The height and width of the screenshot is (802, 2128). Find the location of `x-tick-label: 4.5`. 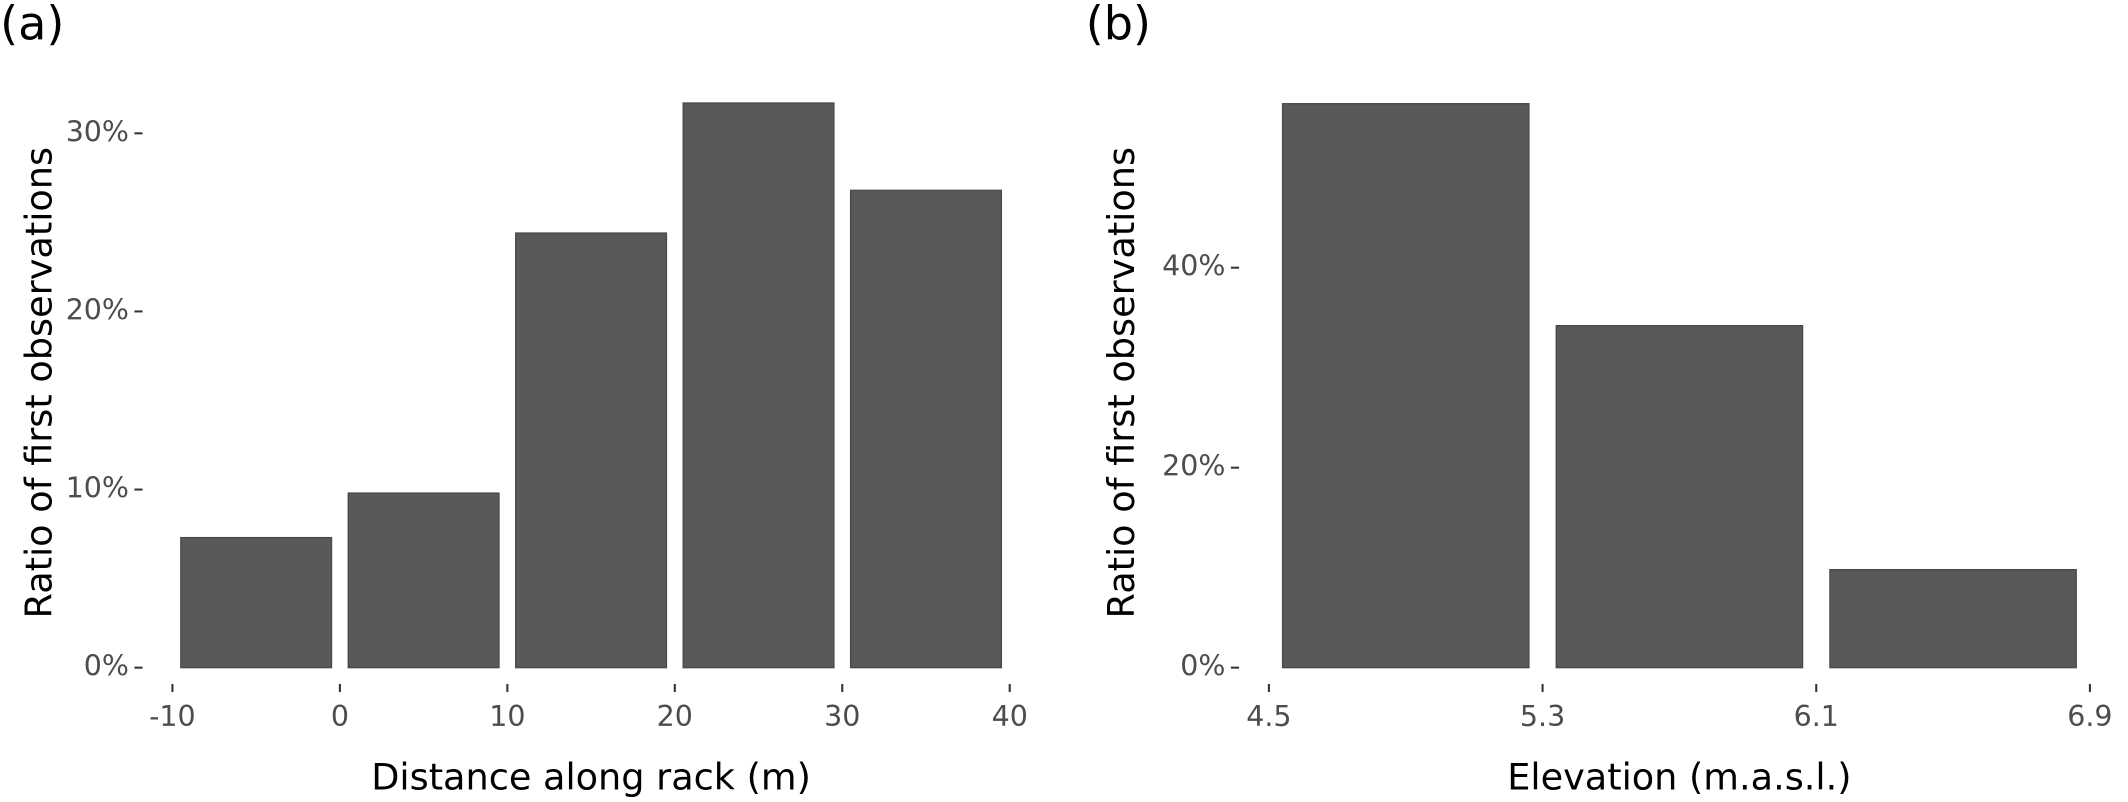

x-tick-label: 4.5 is located at coordinates (1268, 716).